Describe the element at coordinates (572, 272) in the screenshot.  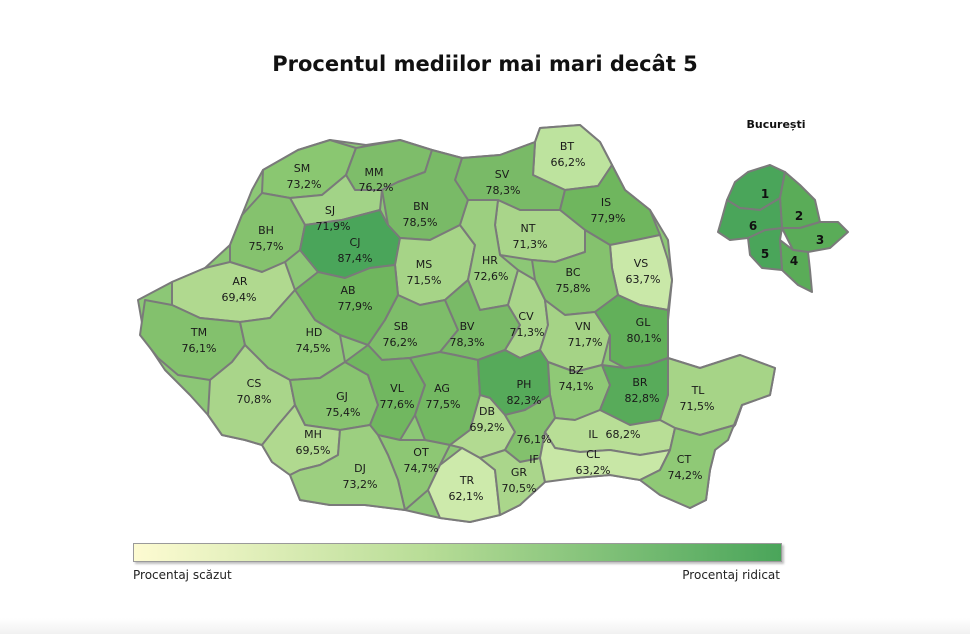
I see `county-code-label: BC` at that location.